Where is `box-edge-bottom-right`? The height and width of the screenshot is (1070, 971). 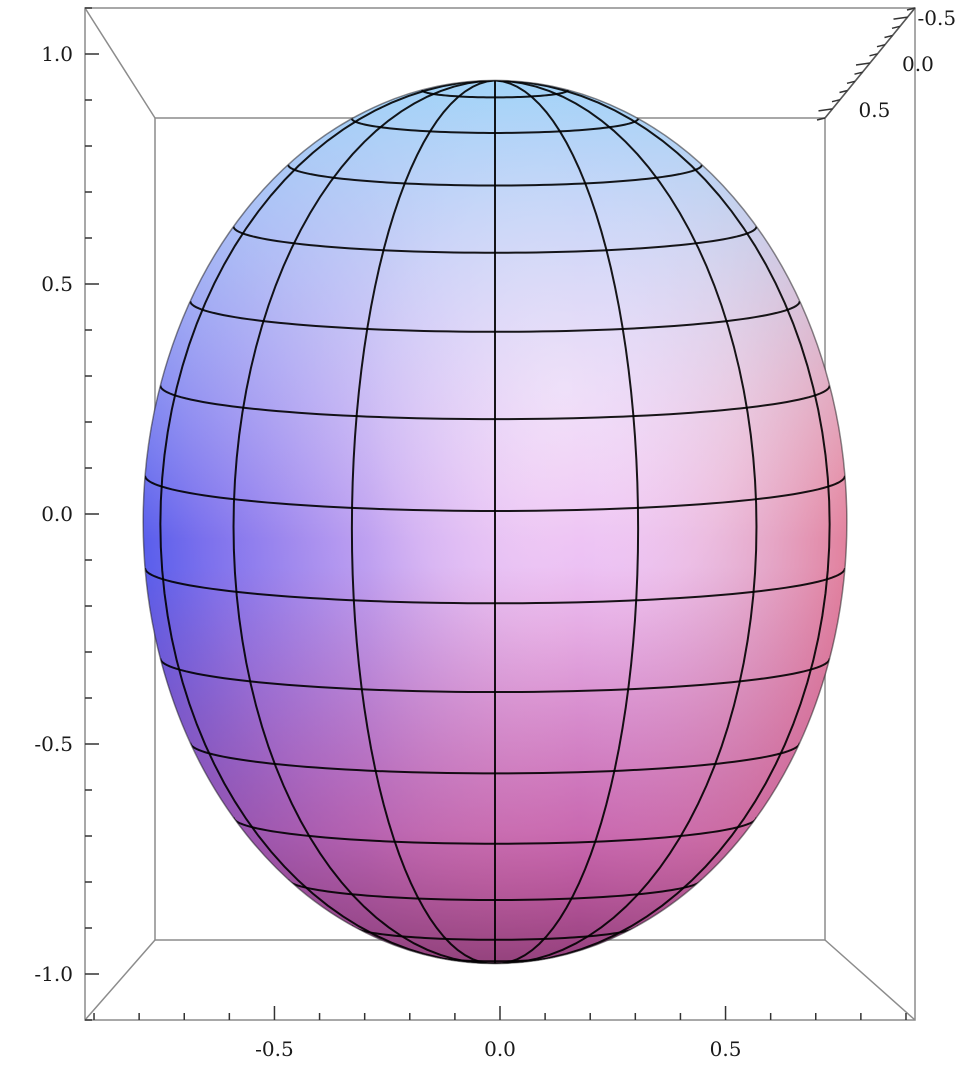
box-edge-bottom-right is located at coordinates (870, 980).